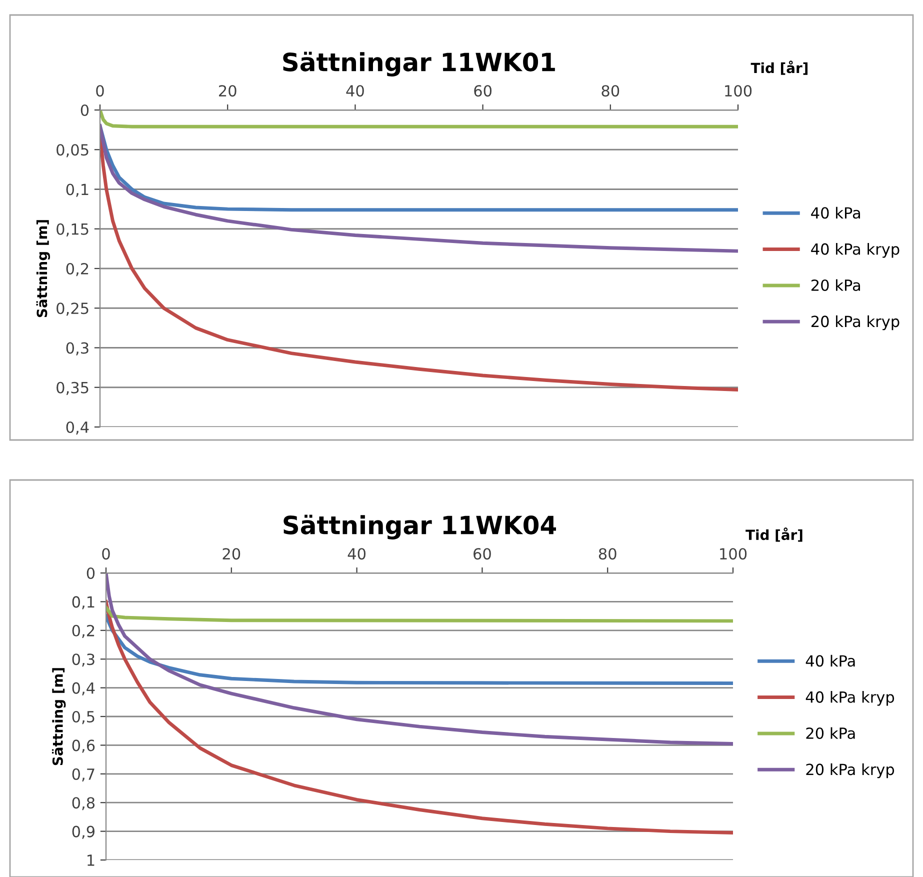  I want to click on chart-title: Sättningar 11WK01, so click(419, 64).